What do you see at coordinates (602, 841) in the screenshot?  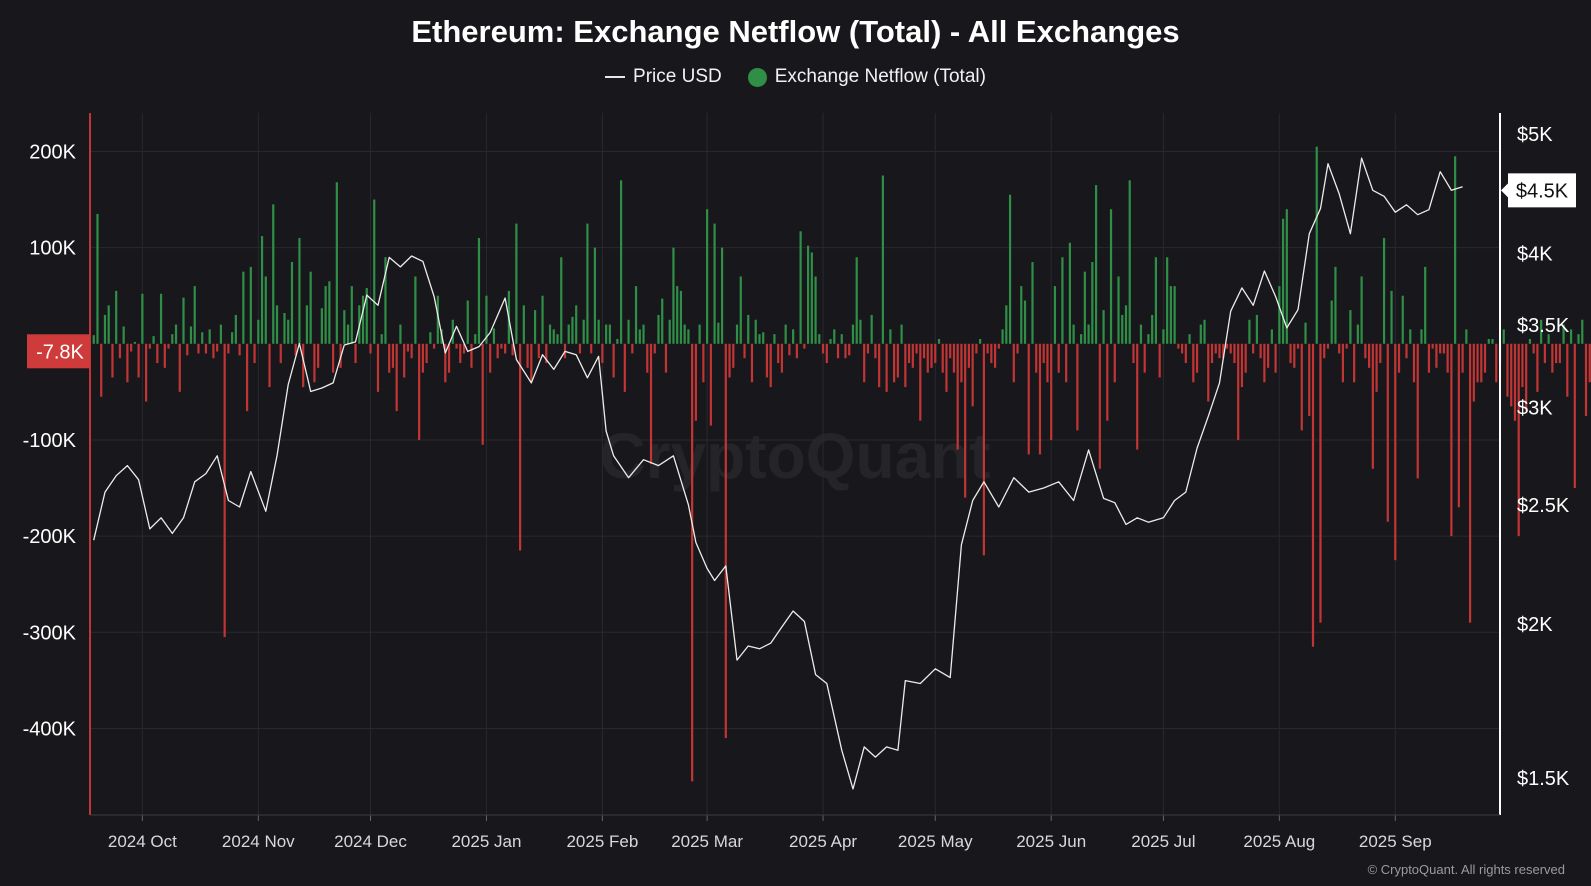 I see `x-tick-label: 2025 Feb` at bounding box center [602, 841].